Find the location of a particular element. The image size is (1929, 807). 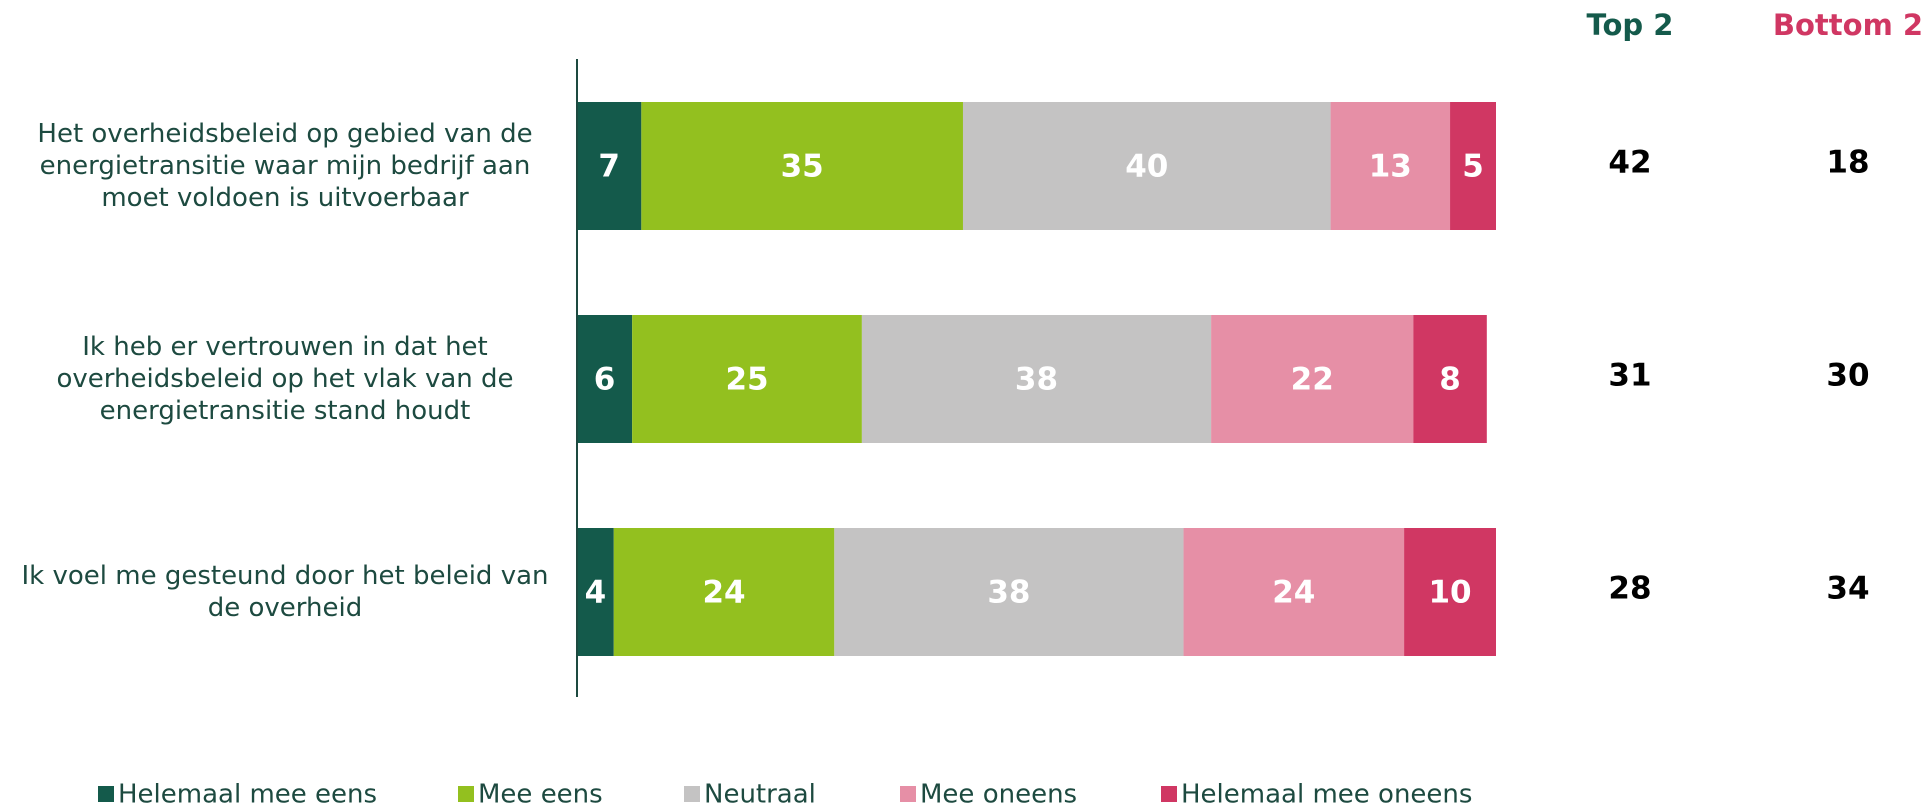

column-header: Top 2 is located at coordinates (1630, 25).